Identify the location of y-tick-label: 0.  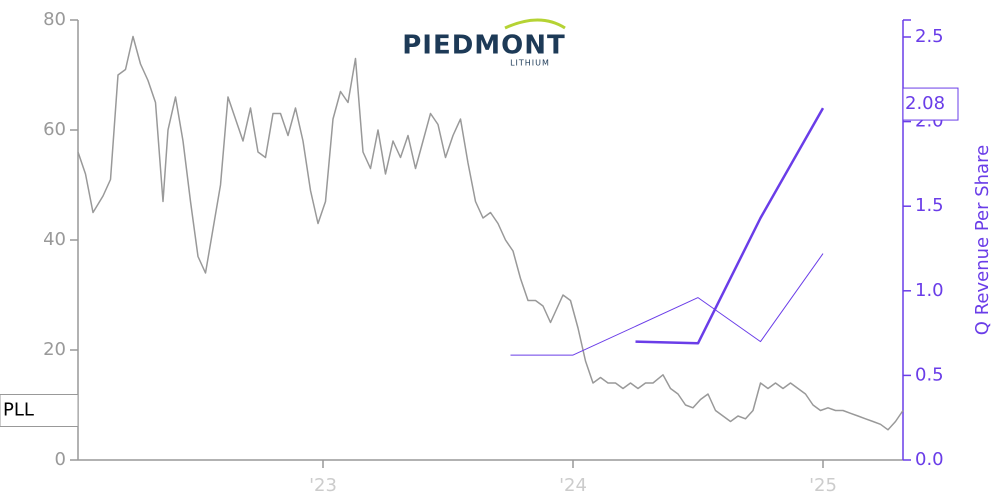
(60, 459).